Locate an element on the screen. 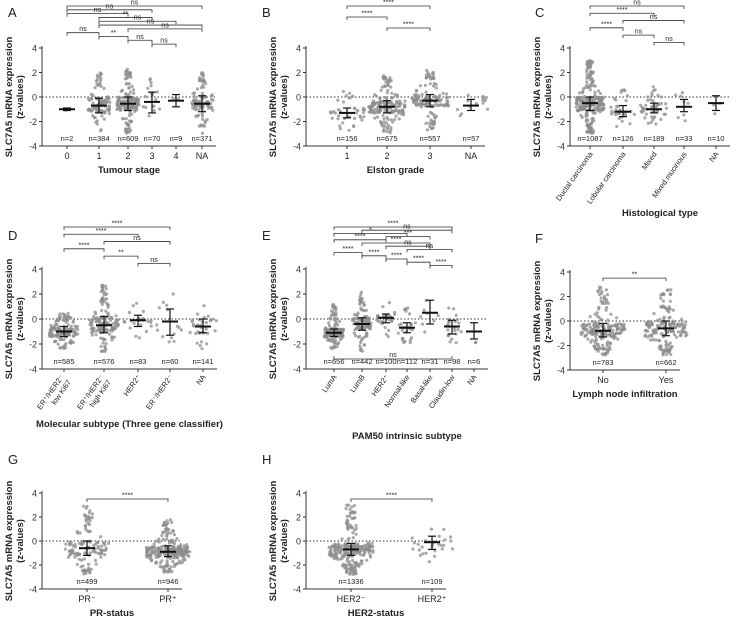  n-count-label: n=783 is located at coordinates (602, 362).